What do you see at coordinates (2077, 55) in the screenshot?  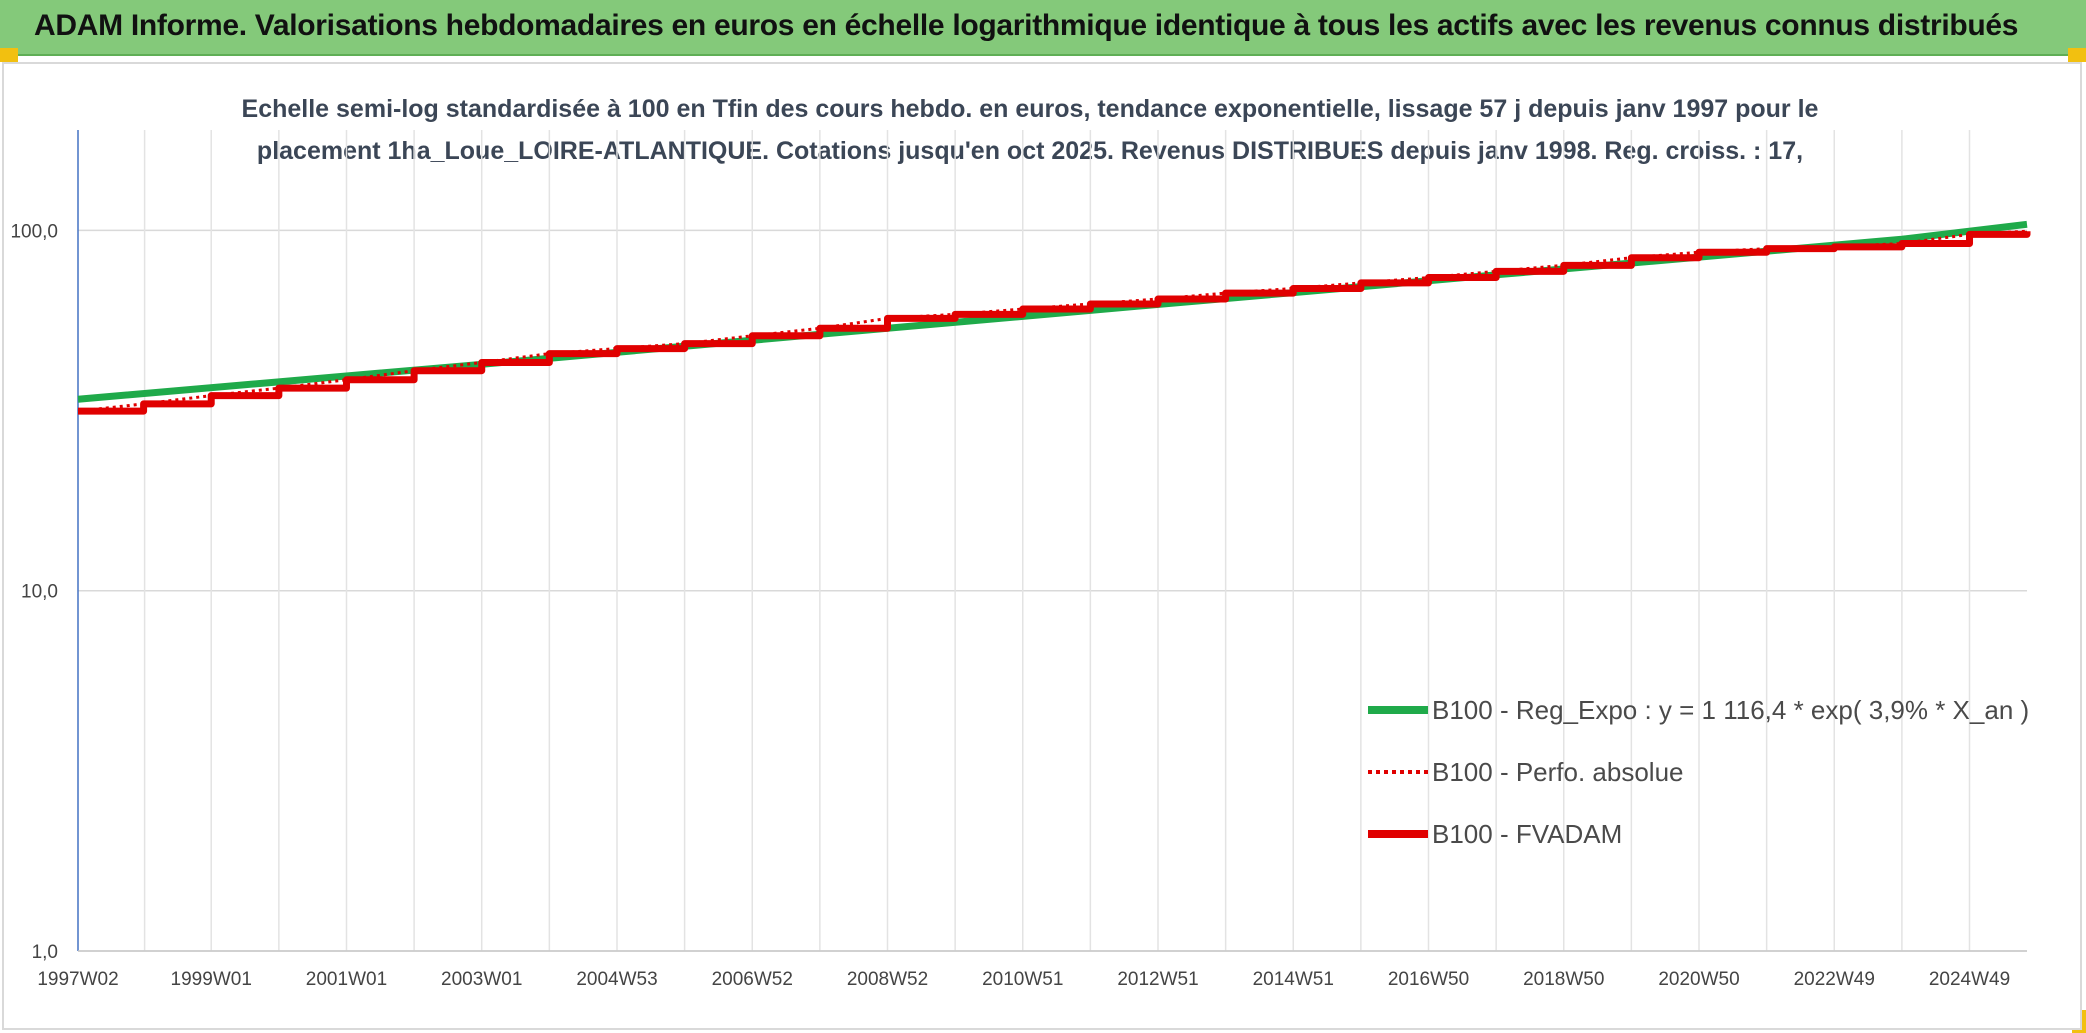 I see `corner-marker-right` at bounding box center [2077, 55].